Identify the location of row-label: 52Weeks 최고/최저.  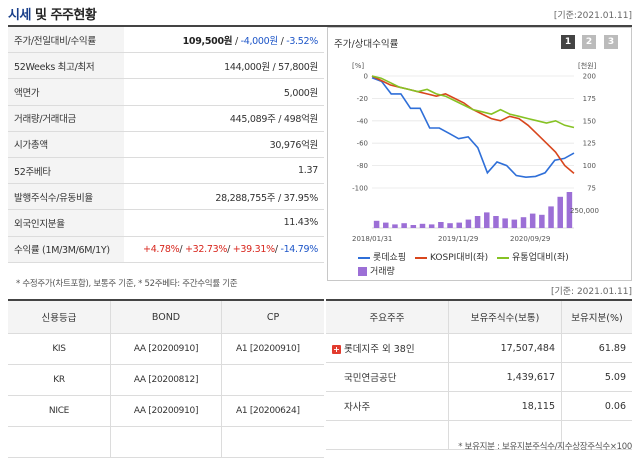
(66, 66).